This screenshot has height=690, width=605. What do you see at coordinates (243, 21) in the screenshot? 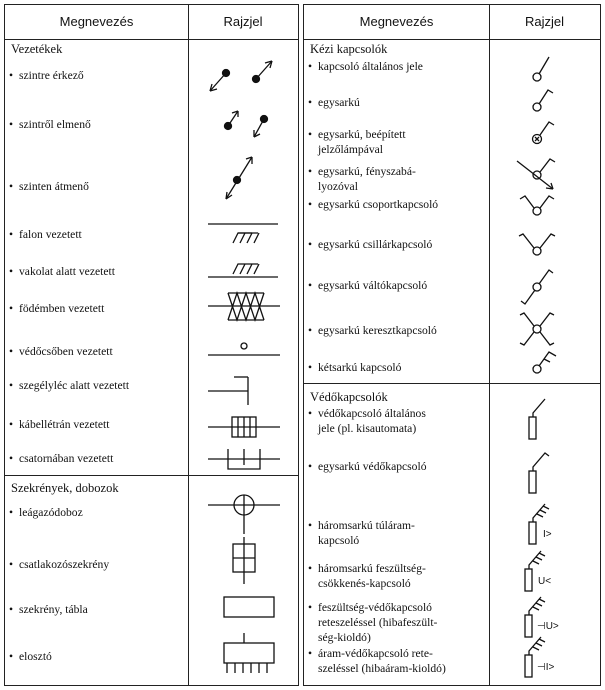
I see `left-header-symbol: Rajzjel` at bounding box center [243, 21].